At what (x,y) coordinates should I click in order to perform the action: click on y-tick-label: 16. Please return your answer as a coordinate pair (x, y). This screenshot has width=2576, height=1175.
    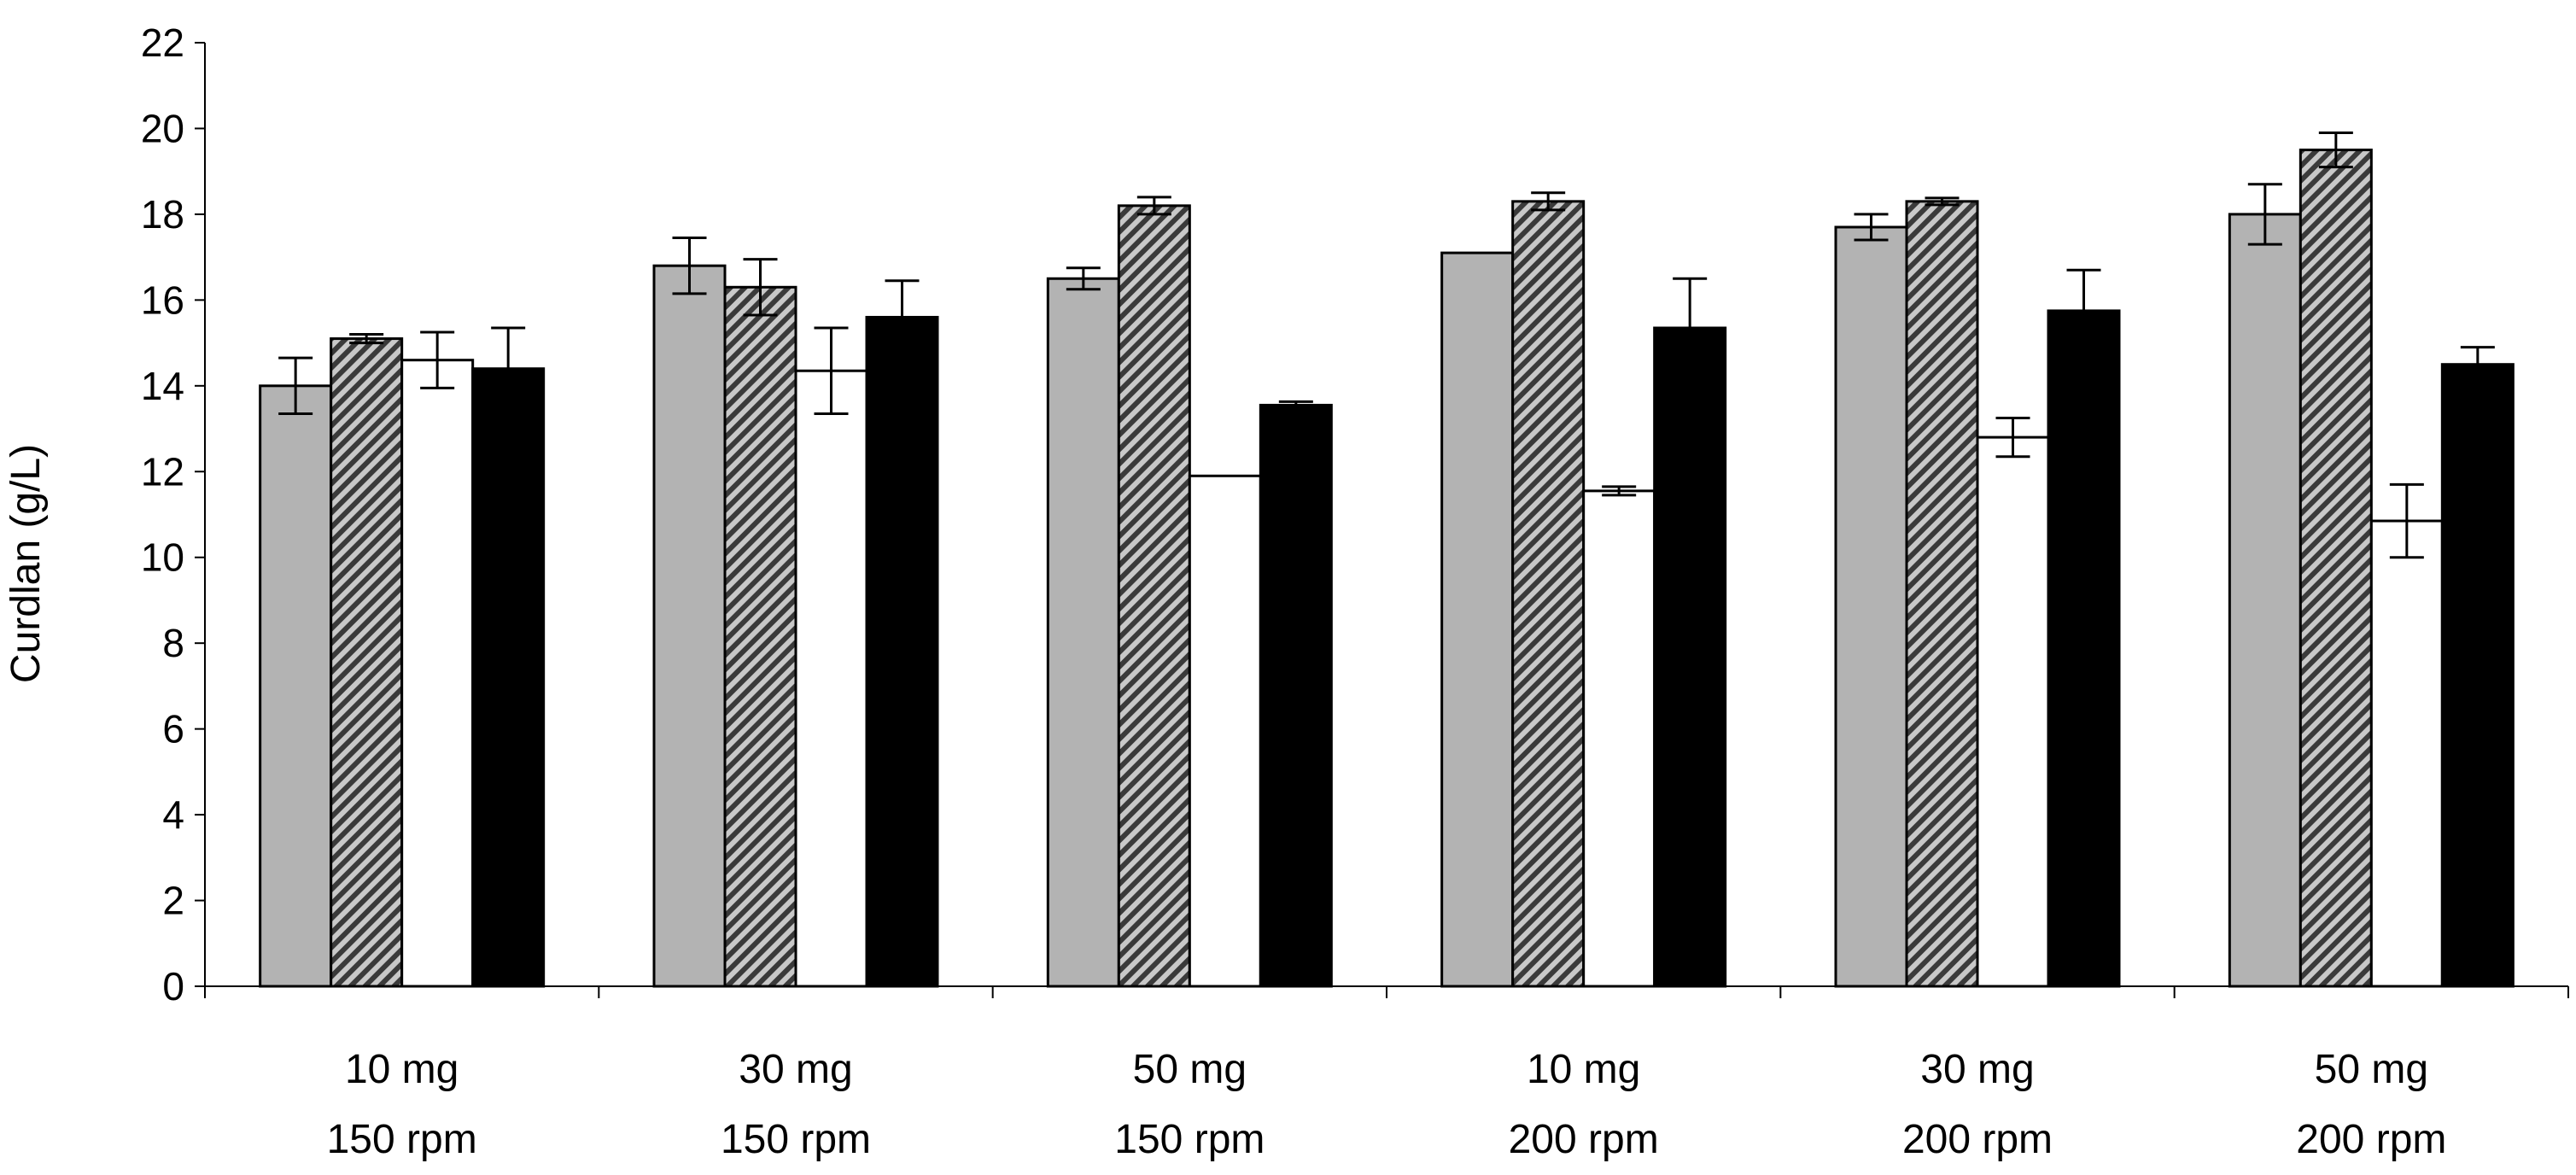
    Looking at the image, I should click on (162, 300).